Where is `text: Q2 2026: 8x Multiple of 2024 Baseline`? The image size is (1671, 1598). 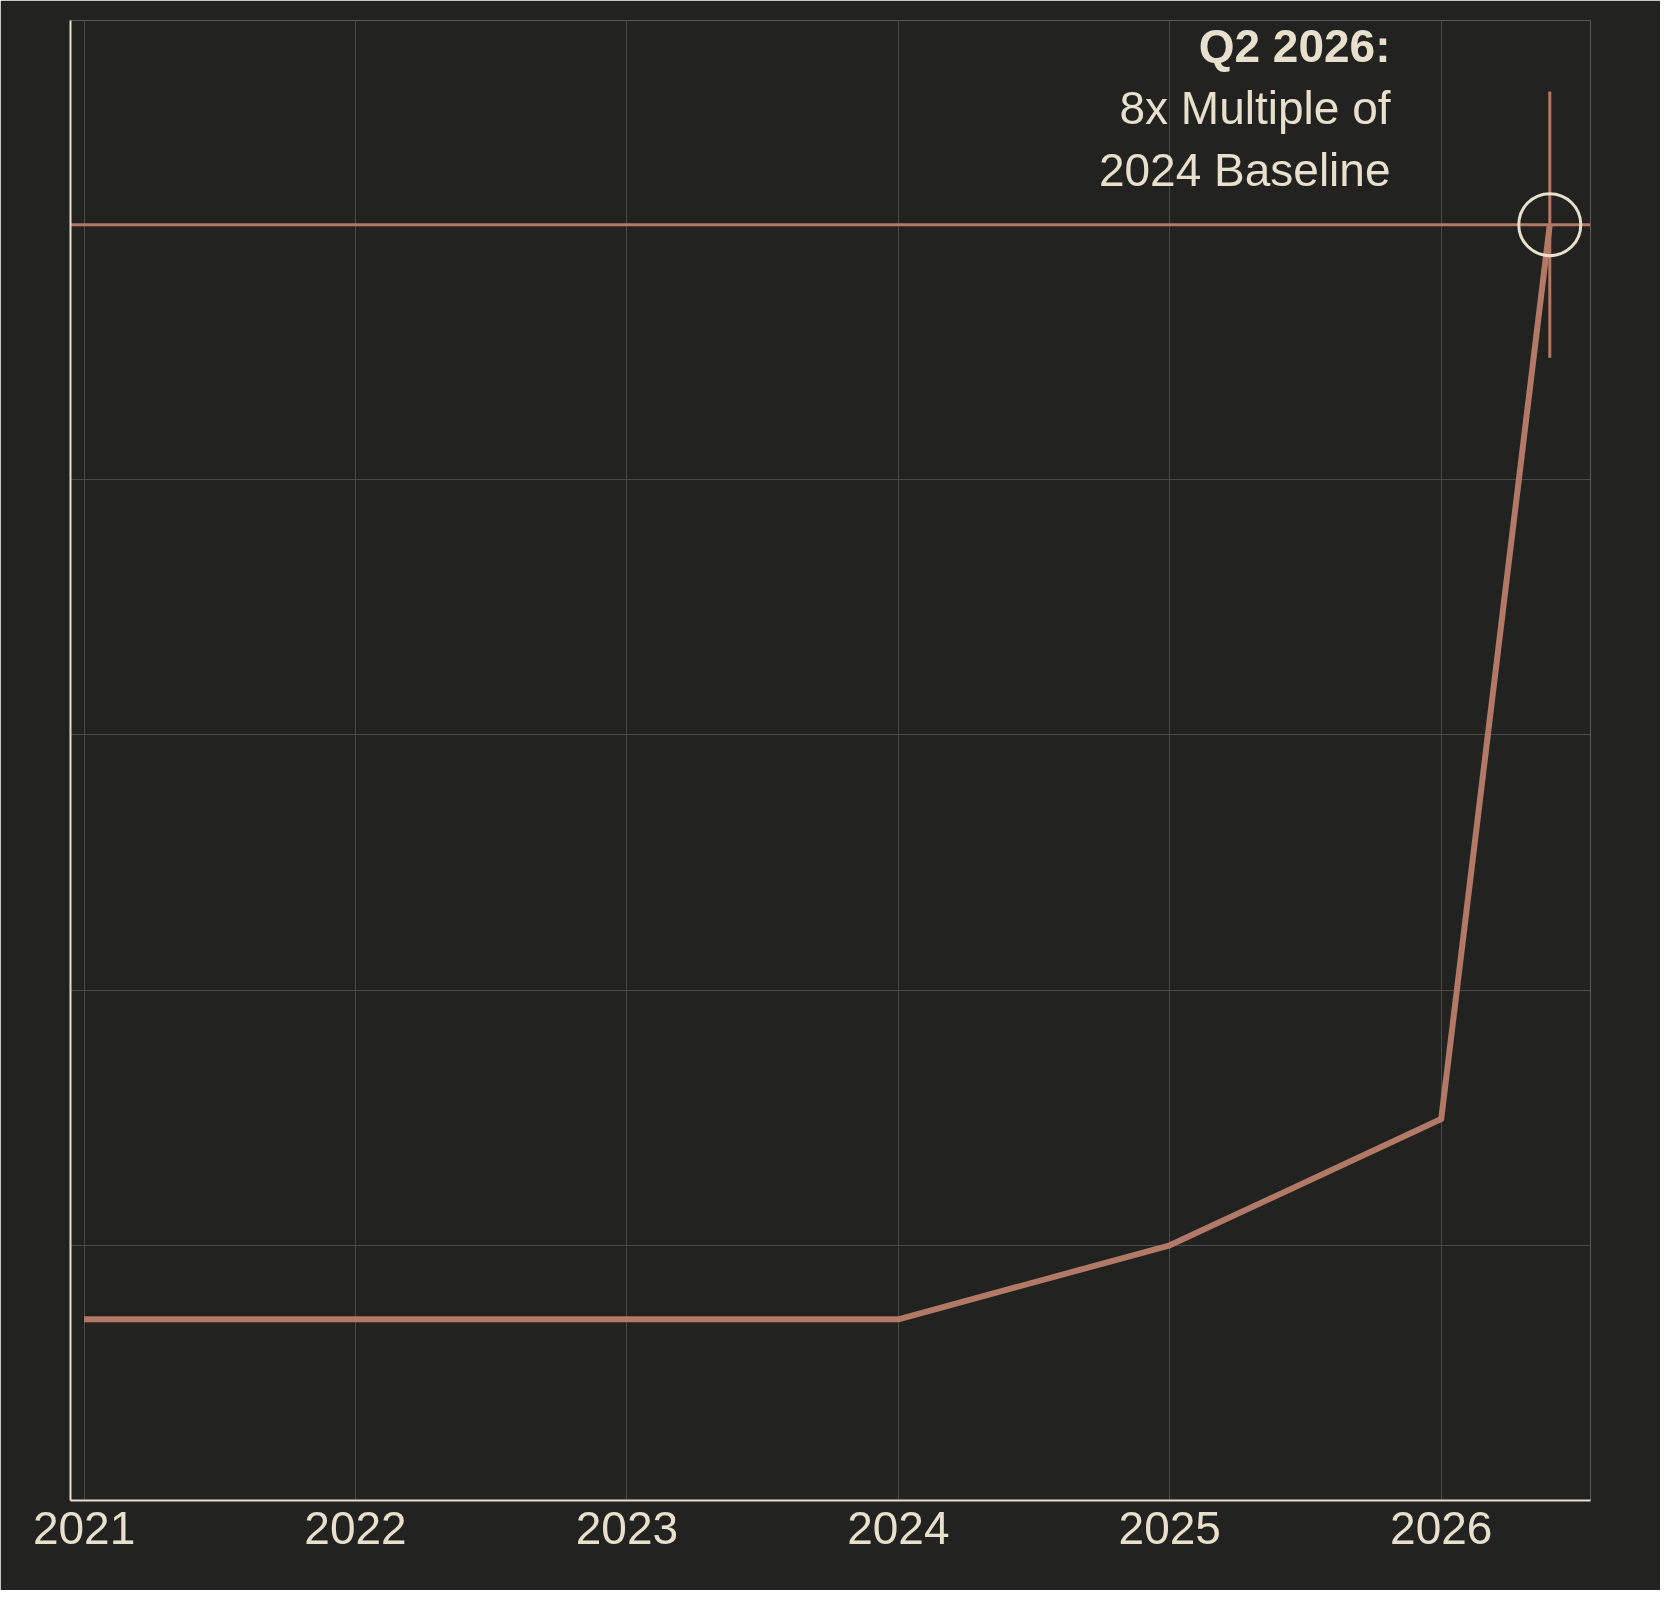 text: Q2 2026: 8x Multiple of 2024 Baseline is located at coordinates (1244, 107).